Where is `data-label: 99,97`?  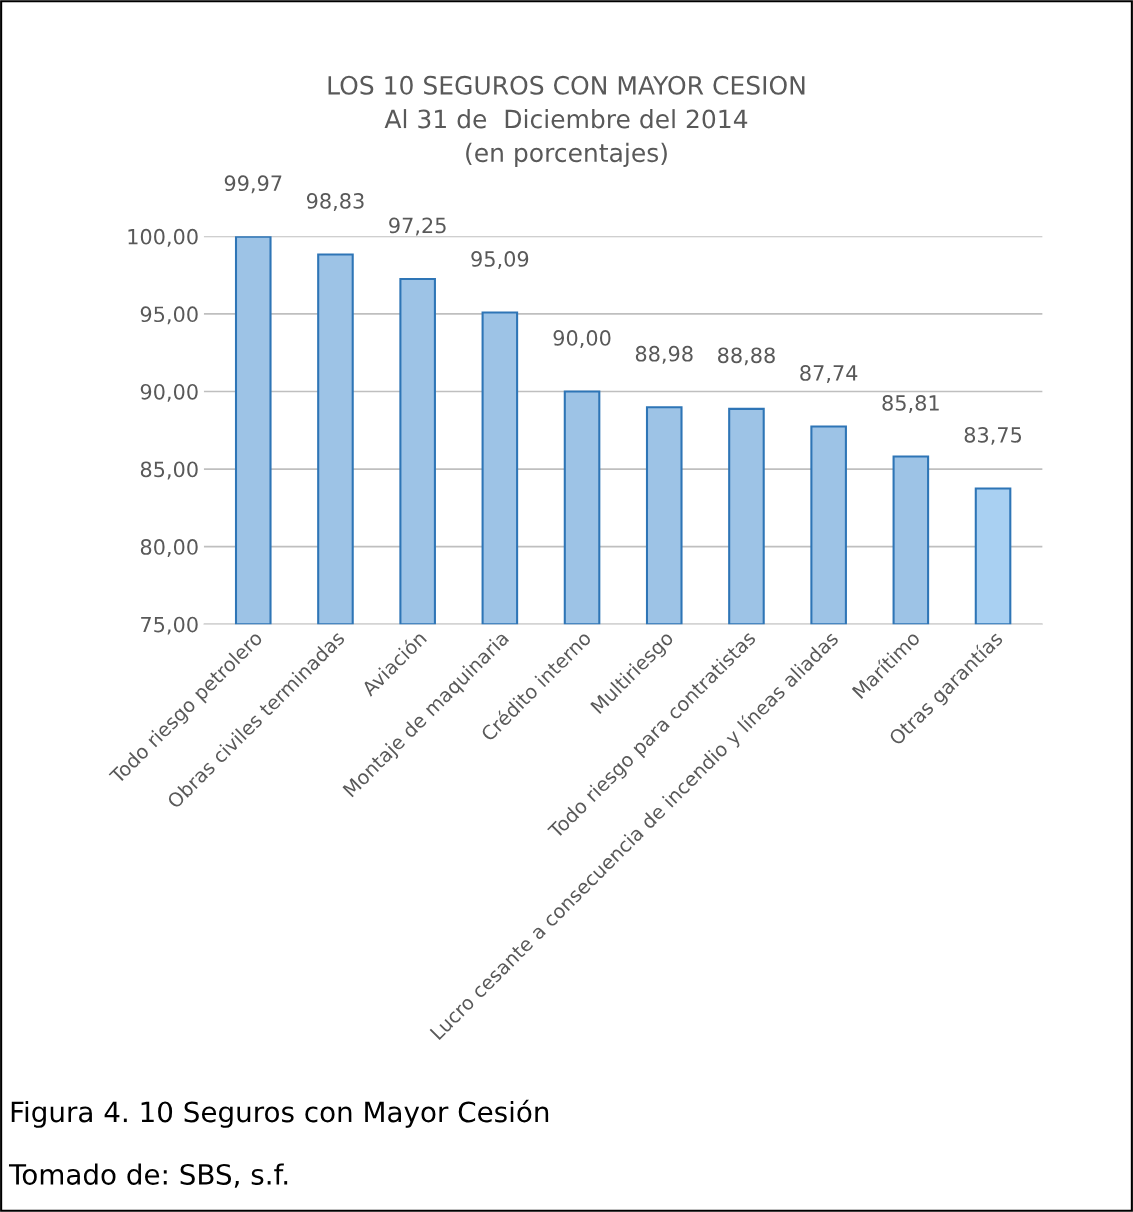 data-label: 99,97 is located at coordinates (253, 184).